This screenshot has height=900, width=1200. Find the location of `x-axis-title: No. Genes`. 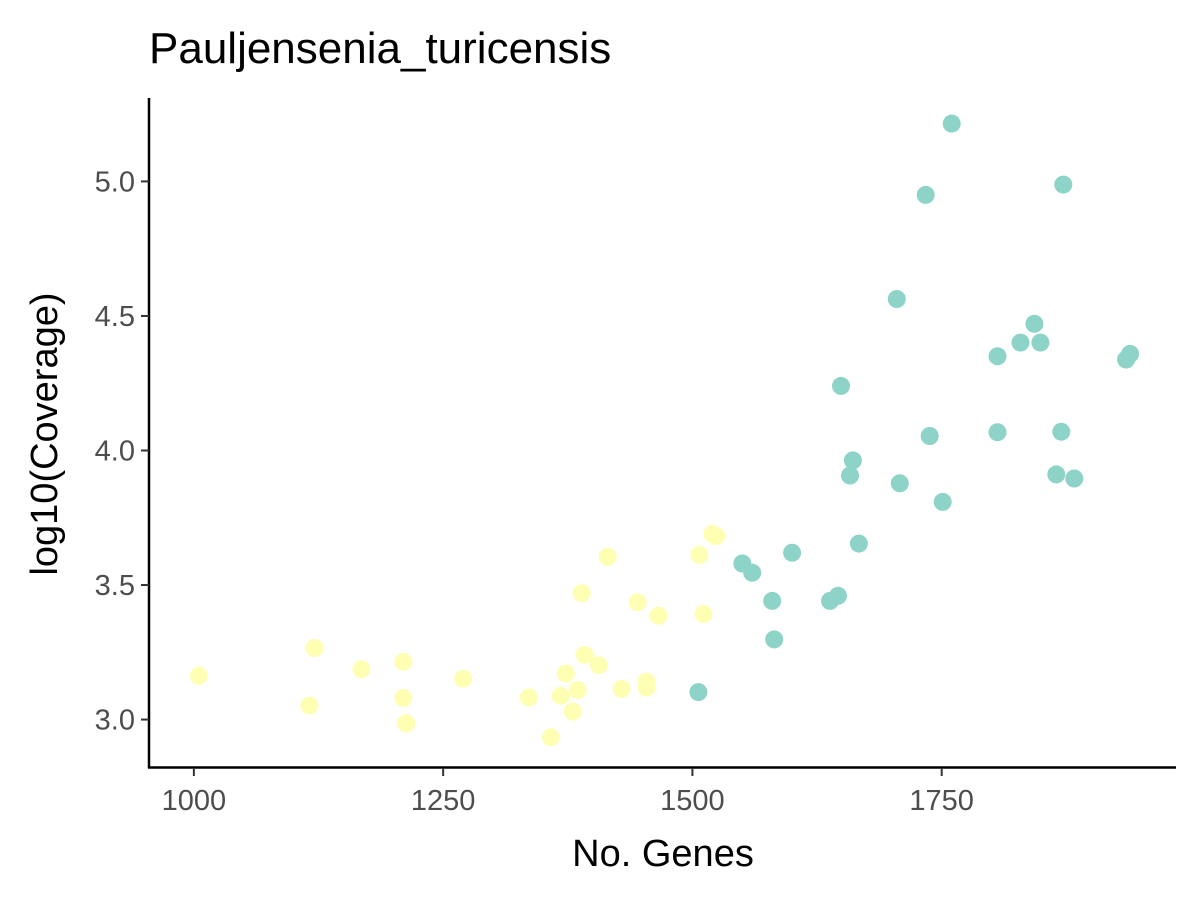

x-axis-title: No. Genes is located at coordinates (663, 854).